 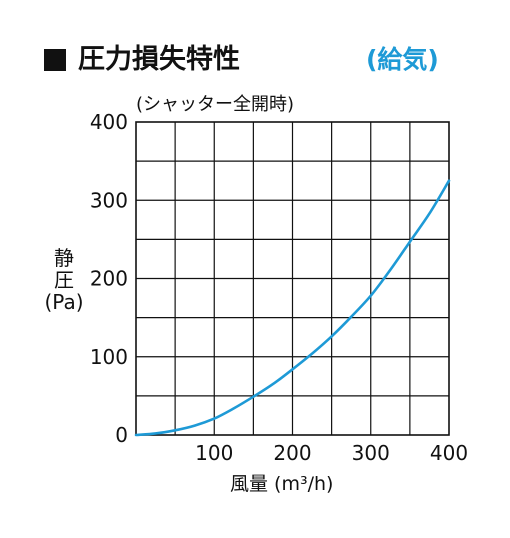 What do you see at coordinates (55, 60) in the screenshot?
I see `title-square-bullet-icon` at bounding box center [55, 60].